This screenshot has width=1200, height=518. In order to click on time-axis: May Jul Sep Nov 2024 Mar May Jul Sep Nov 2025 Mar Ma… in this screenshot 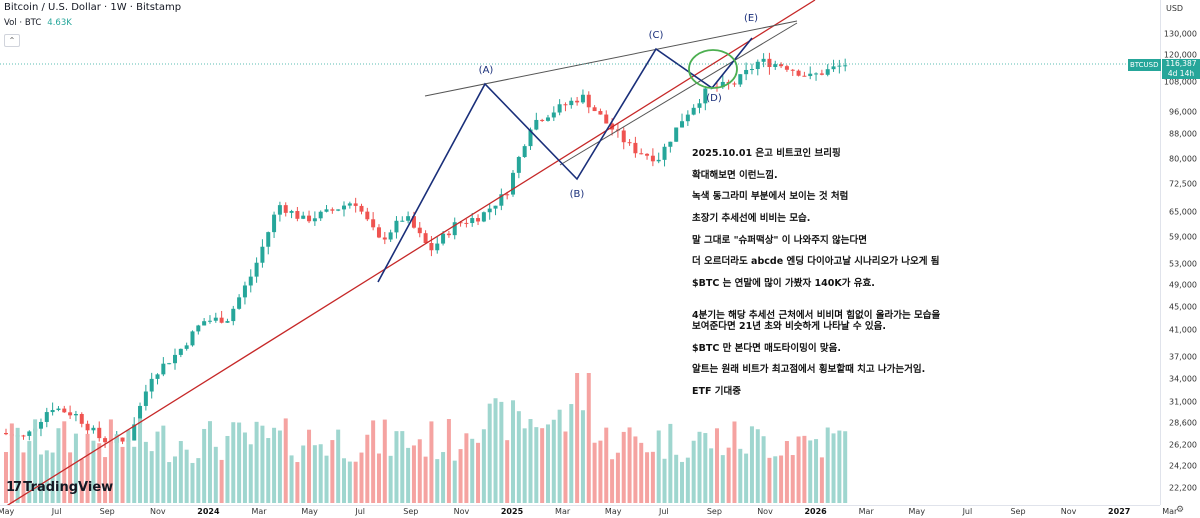, I will do `click(588, 511)`.